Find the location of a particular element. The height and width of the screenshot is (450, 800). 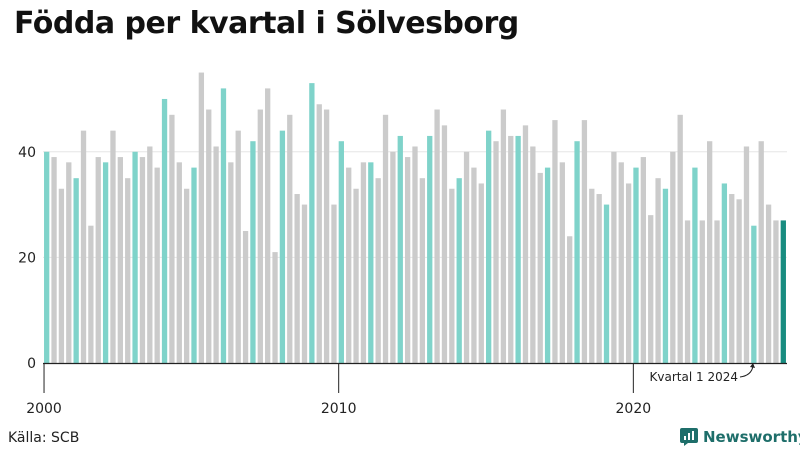

x-tick-label: 2010 is located at coordinates (339, 409).